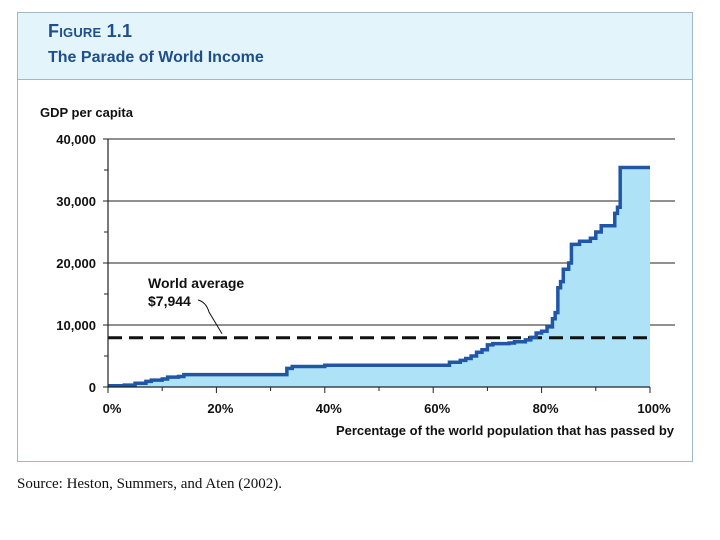 This screenshot has height=540, width=720. I want to click on y-tick-label: 0, so click(92, 387).